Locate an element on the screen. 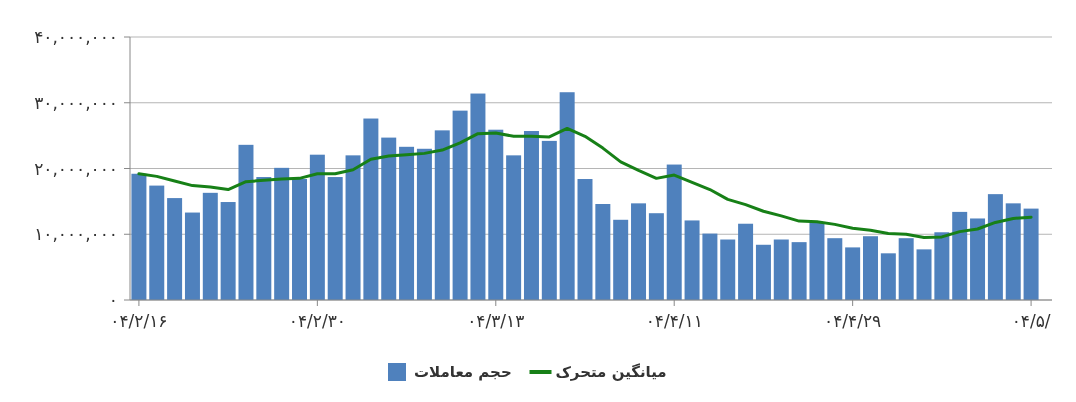 The width and height of the screenshot is (1076, 402). legend-label: میانگین متحرک is located at coordinates (611, 372).